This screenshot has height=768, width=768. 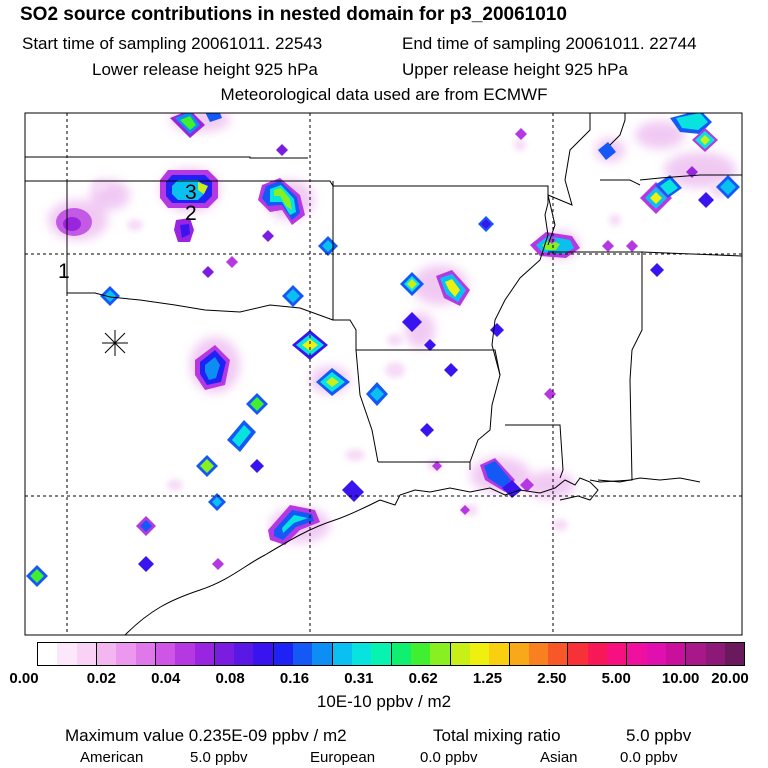 What do you see at coordinates (659, 735) in the screenshot?
I see `total-mixing-value: 5.0 ppbv` at bounding box center [659, 735].